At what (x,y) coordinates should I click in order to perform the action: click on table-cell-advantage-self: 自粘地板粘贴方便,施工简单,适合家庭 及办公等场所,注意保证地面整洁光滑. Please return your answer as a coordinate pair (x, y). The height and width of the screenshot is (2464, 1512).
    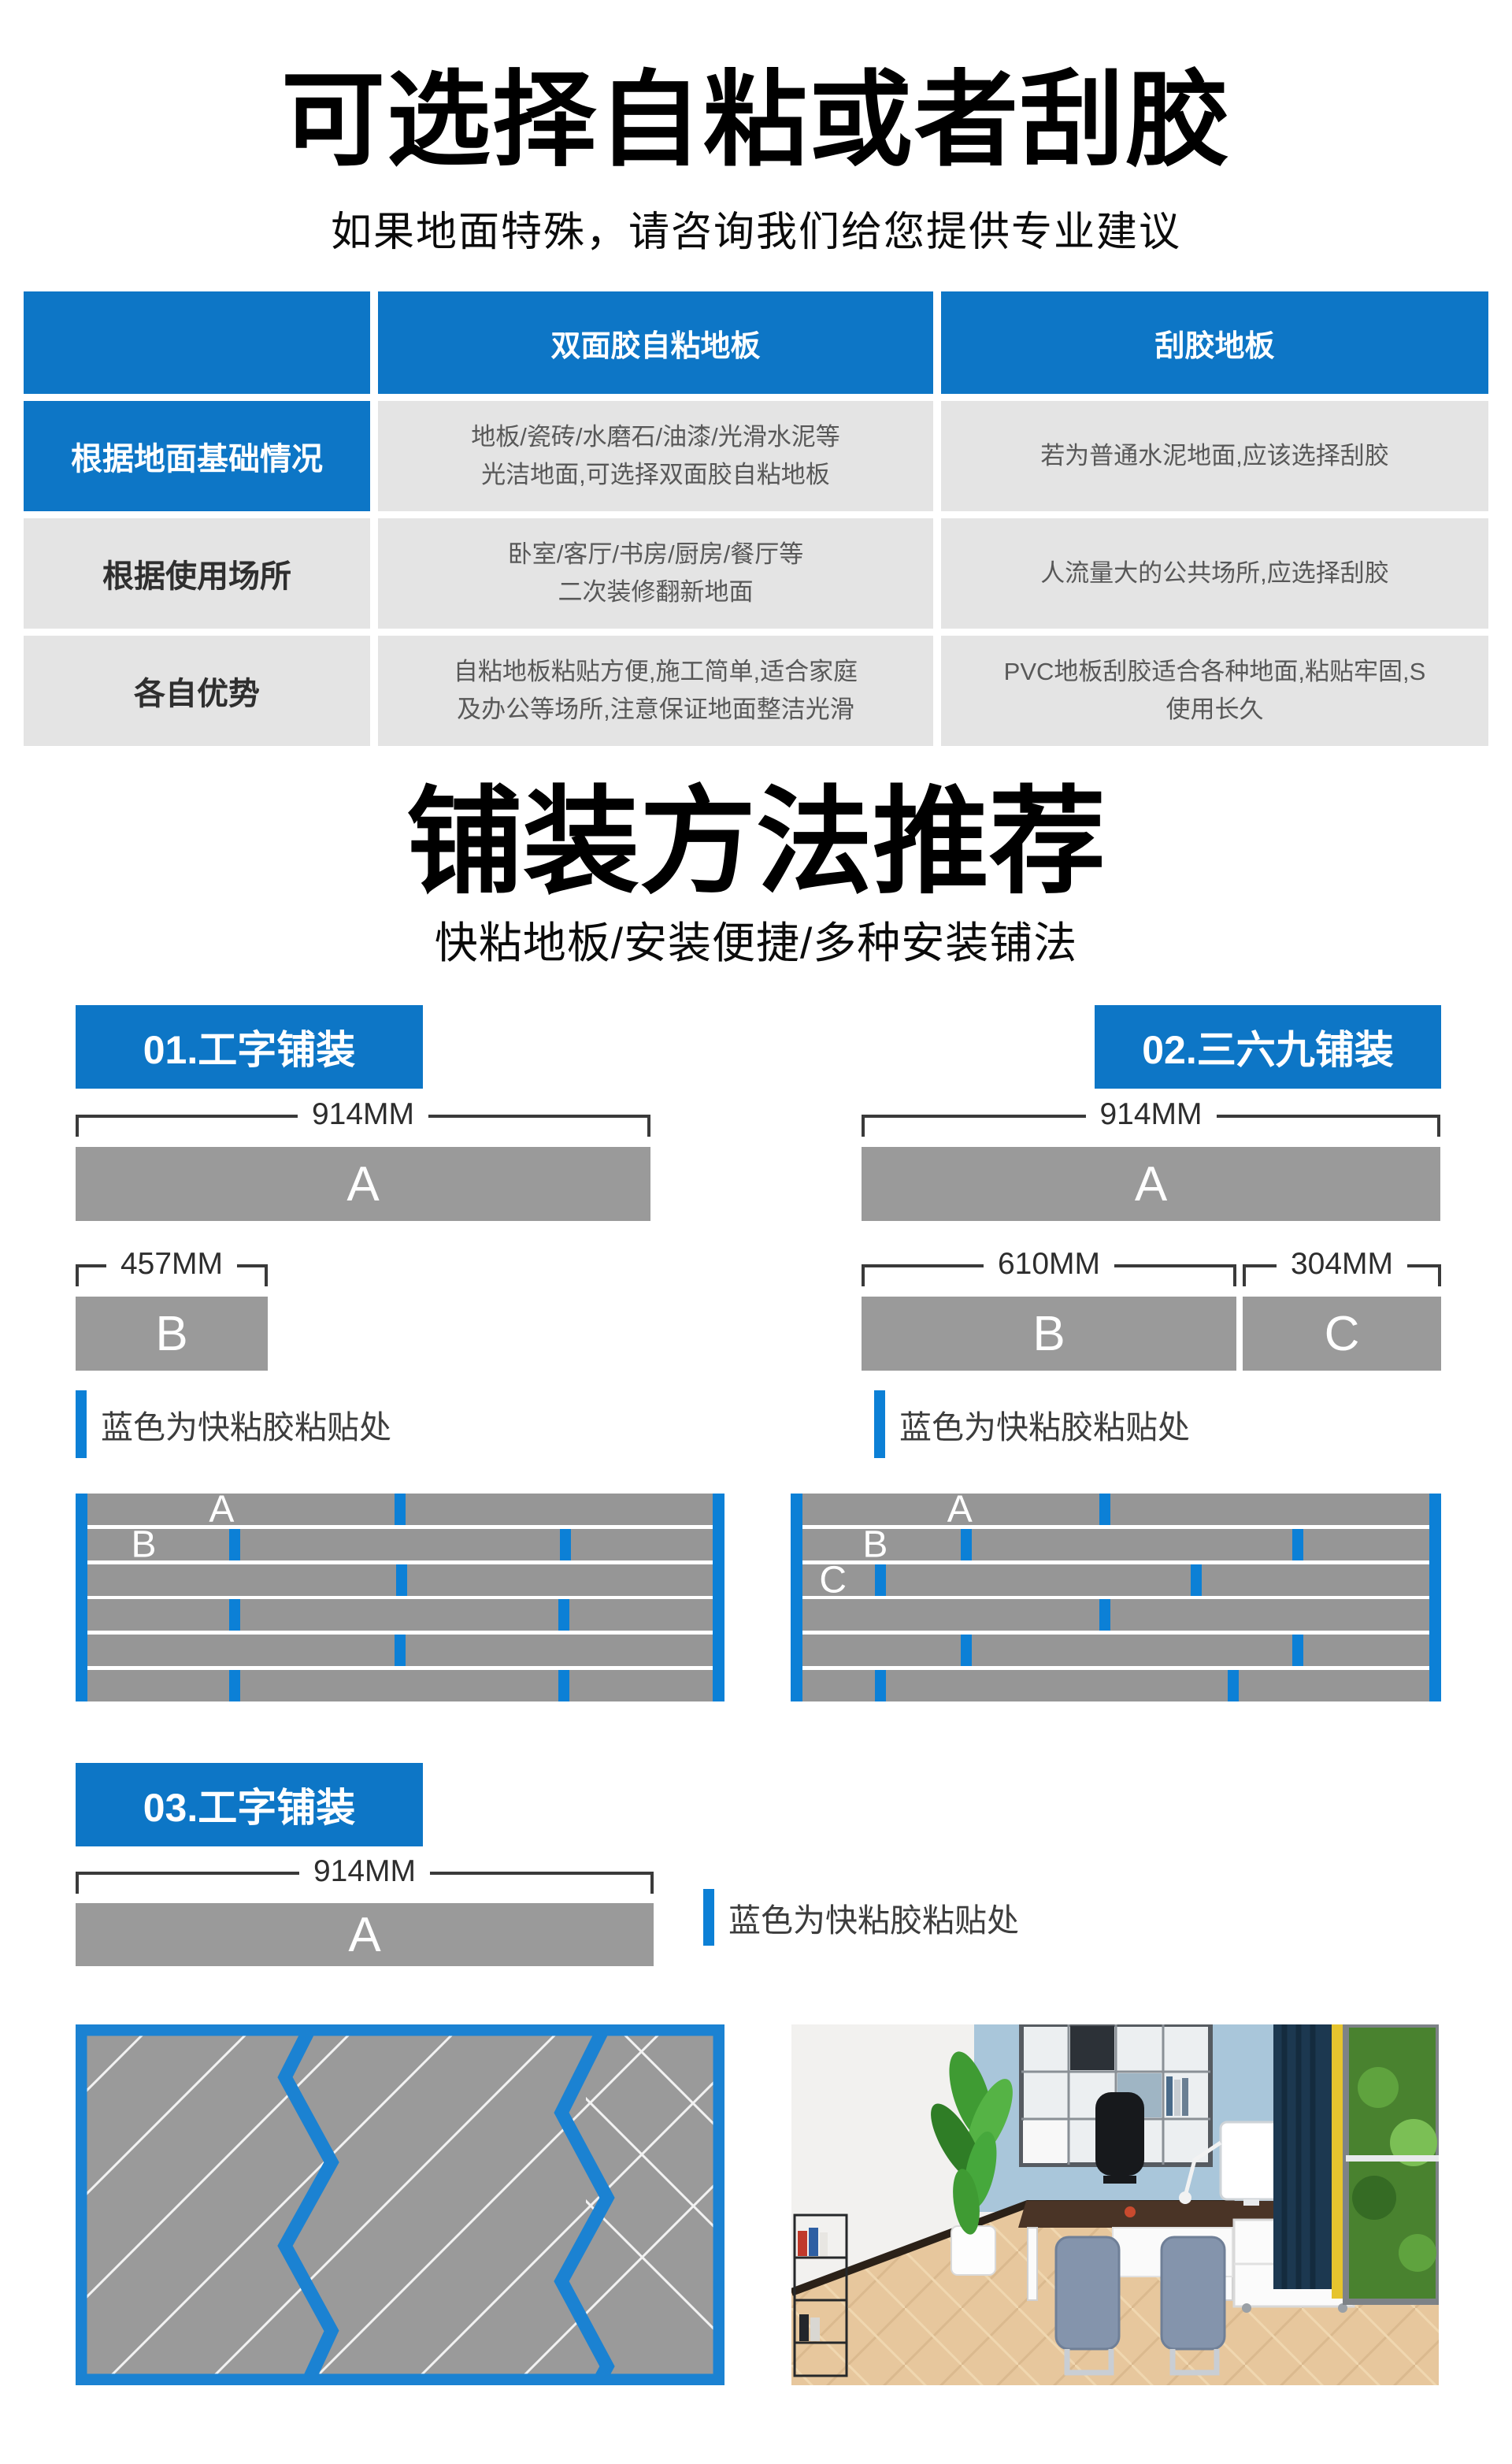
    Looking at the image, I should click on (655, 691).